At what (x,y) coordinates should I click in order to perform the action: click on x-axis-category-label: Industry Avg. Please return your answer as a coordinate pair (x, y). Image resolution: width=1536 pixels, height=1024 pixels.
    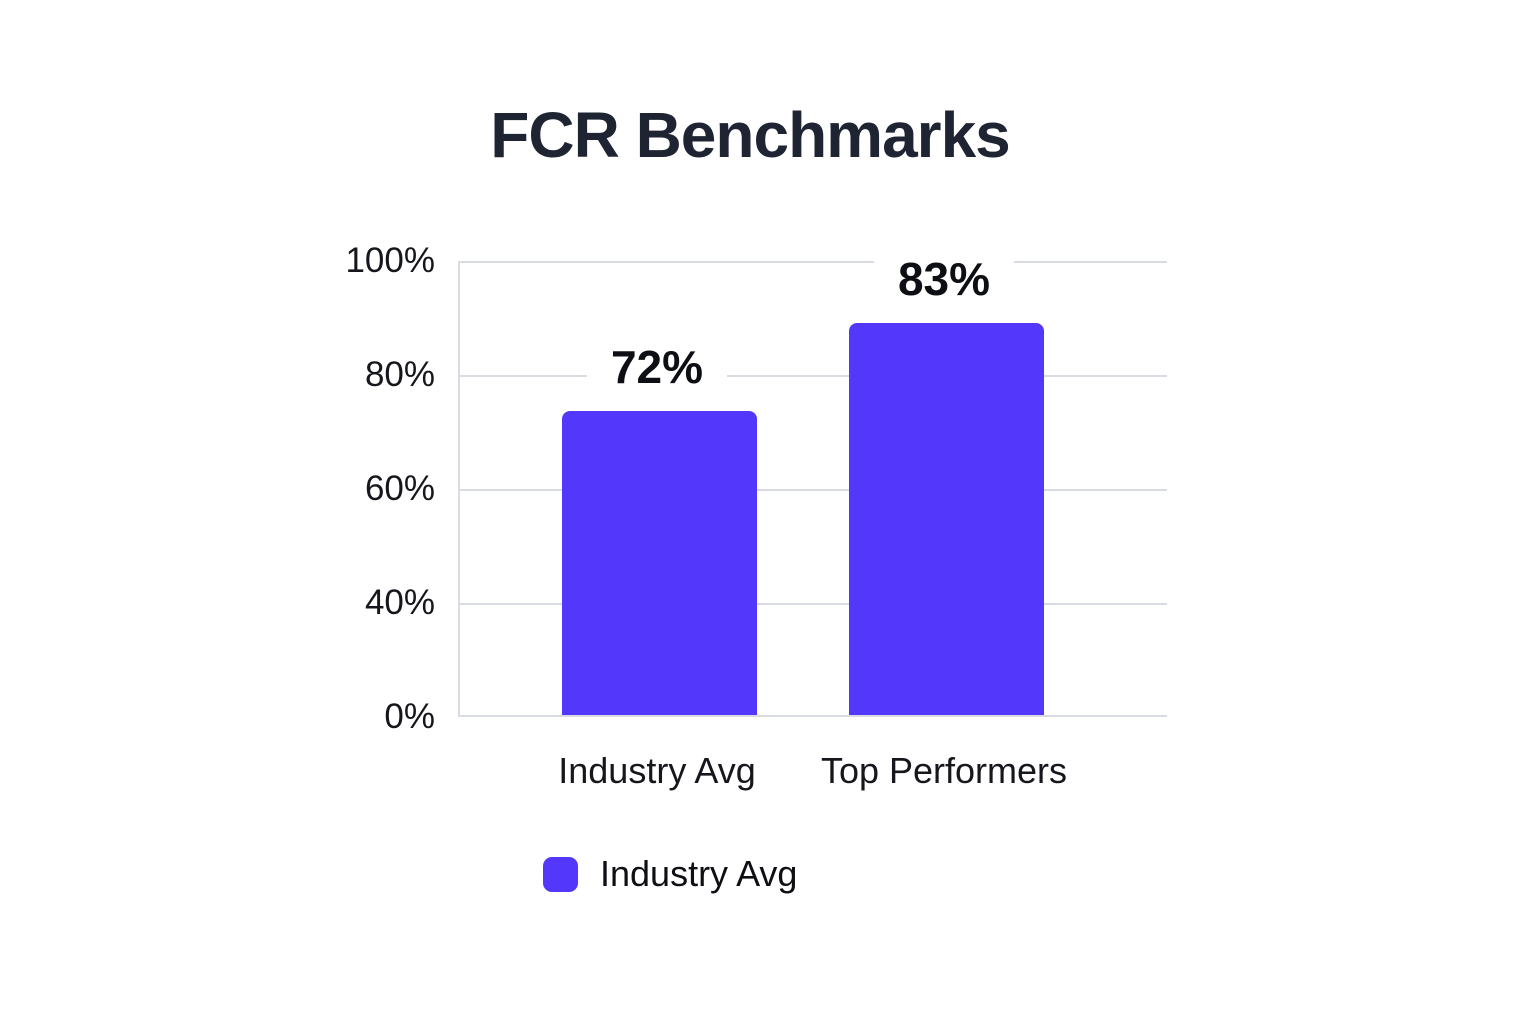
    Looking at the image, I should click on (657, 770).